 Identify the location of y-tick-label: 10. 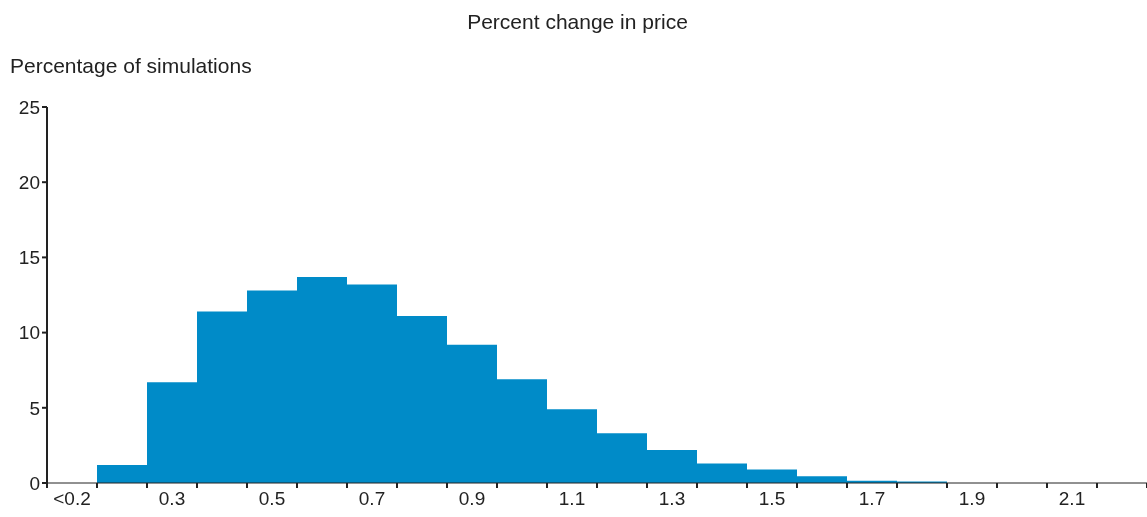
(29, 333).